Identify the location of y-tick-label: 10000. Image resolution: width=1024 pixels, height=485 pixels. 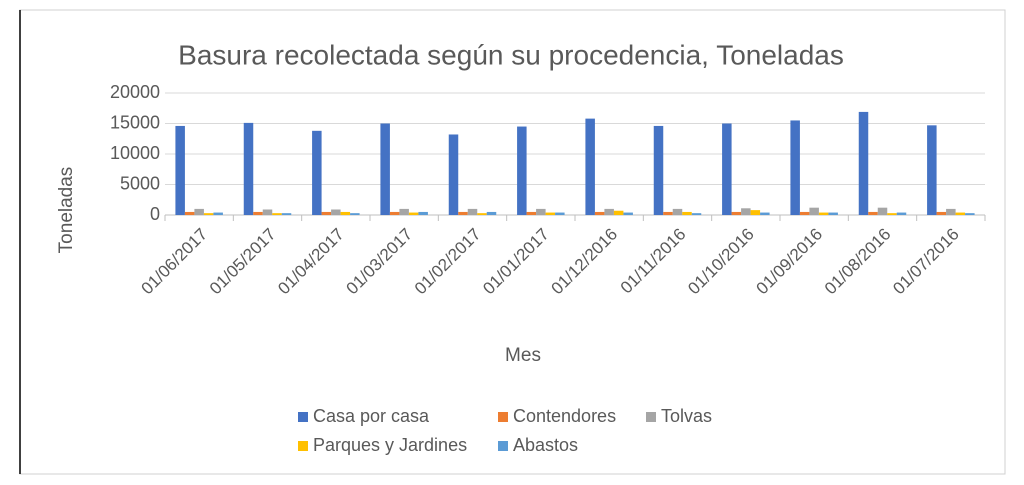
(135, 153).